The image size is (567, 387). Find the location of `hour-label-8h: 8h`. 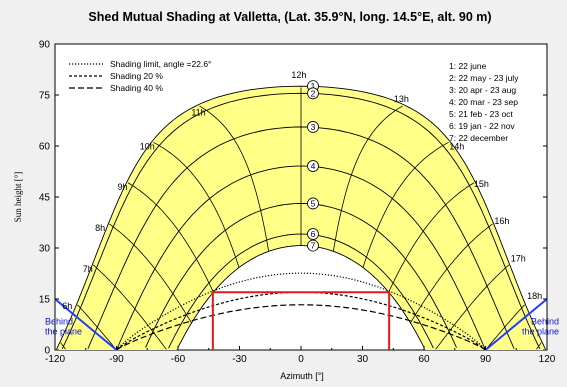

hour-label-8h: 8h is located at coordinates (100, 228).